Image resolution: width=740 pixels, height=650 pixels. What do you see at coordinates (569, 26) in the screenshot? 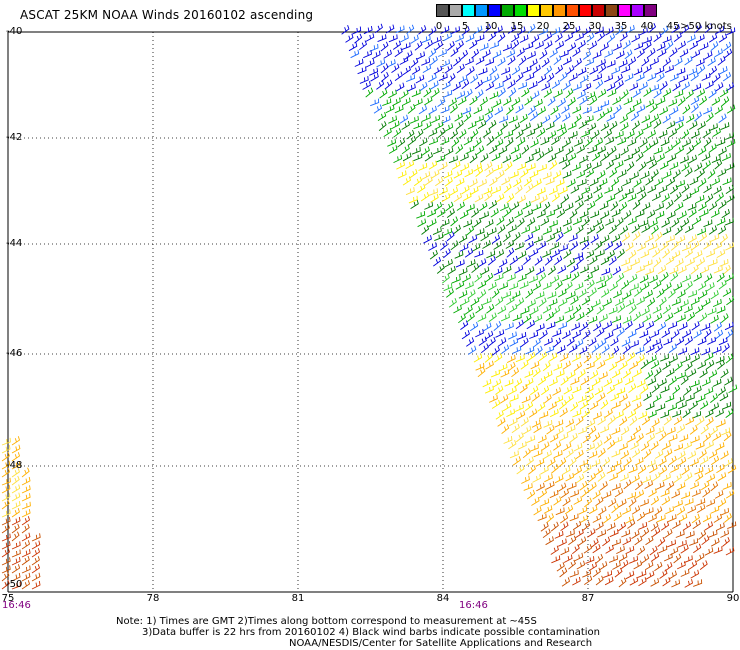
I see `legend-label: 25` at bounding box center [569, 26].